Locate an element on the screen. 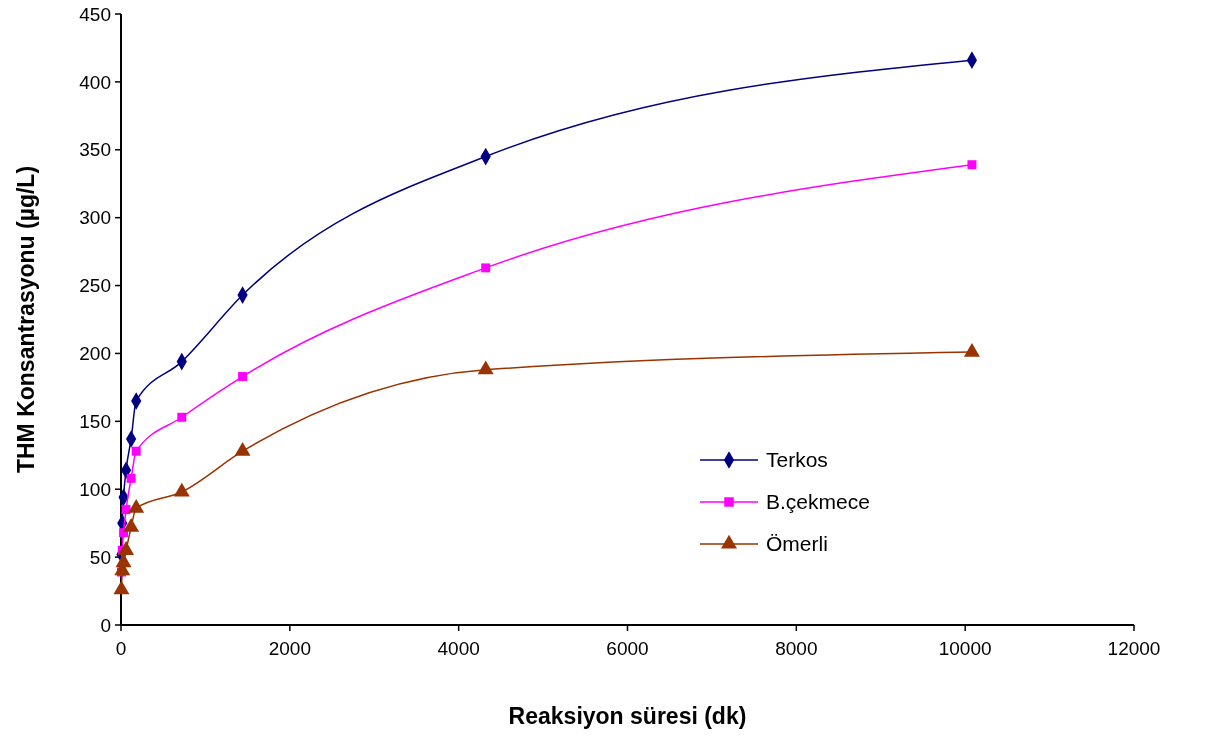 The height and width of the screenshot is (738, 1205). x-tick-label: 4000 is located at coordinates (458, 648).